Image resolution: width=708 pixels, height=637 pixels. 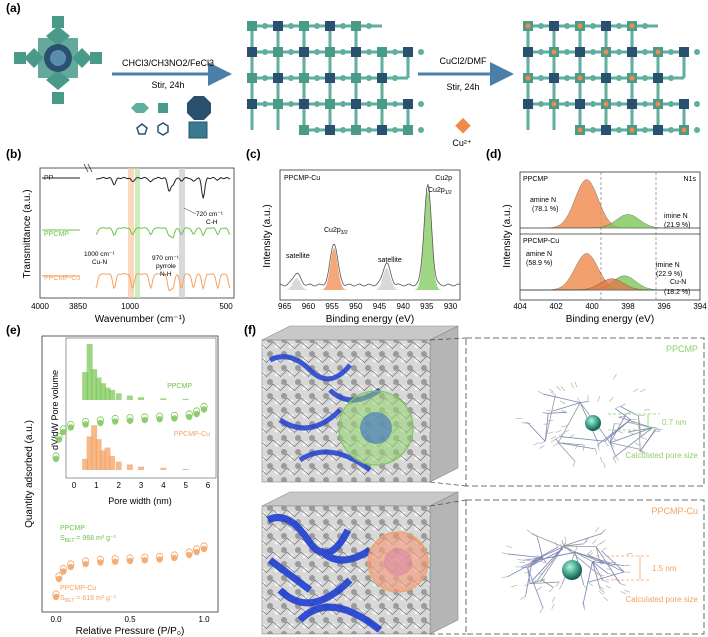 I want to click on cu2p-xticks: 965 960 955 950 945 940 935 930, so click(x=368, y=306).